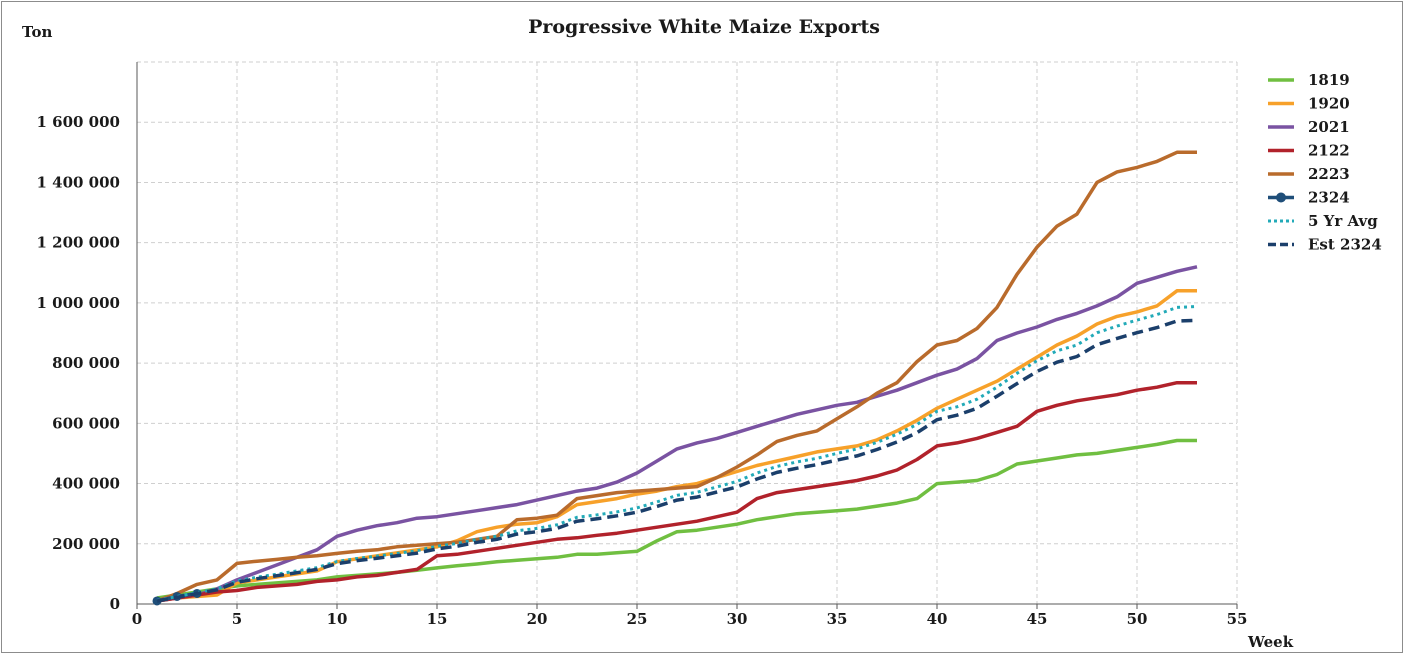  I want to click on x-tick-label: 35, so click(837, 619).